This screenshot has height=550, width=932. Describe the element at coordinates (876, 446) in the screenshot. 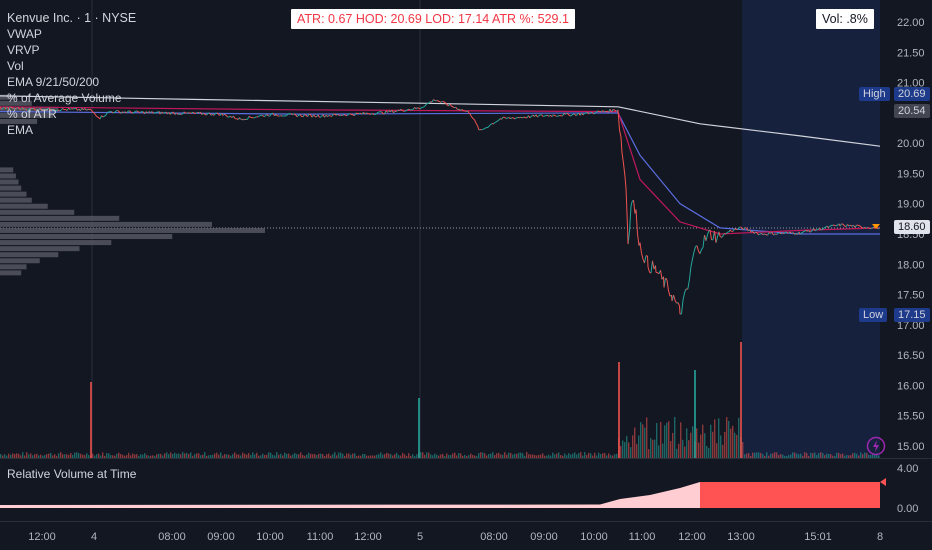

I see `tradingview-logo-icon` at that location.